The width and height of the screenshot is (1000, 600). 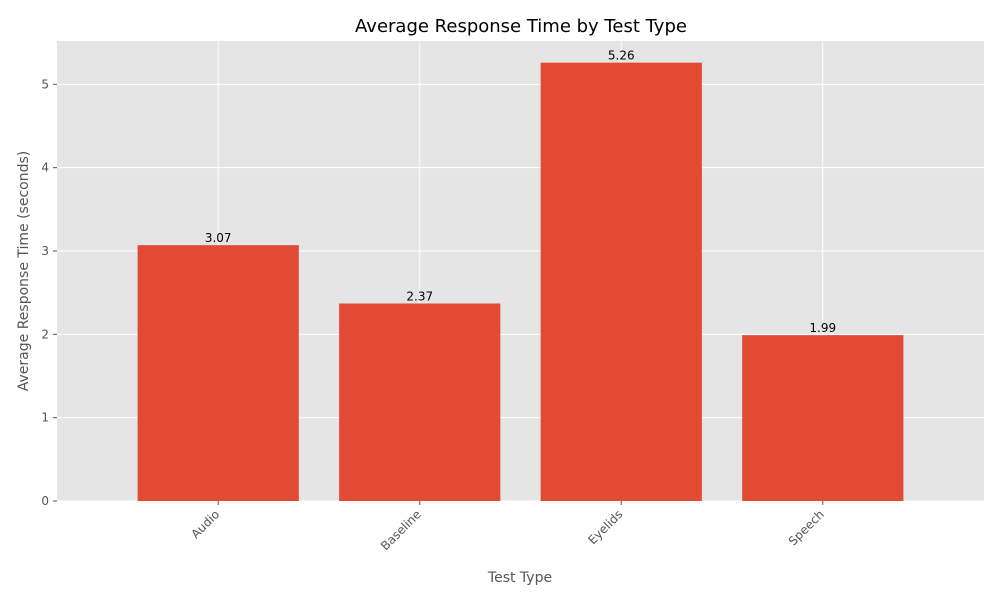 What do you see at coordinates (519, 578) in the screenshot?
I see `x-axis-label: Test Type` at bounding box center [519, 578].